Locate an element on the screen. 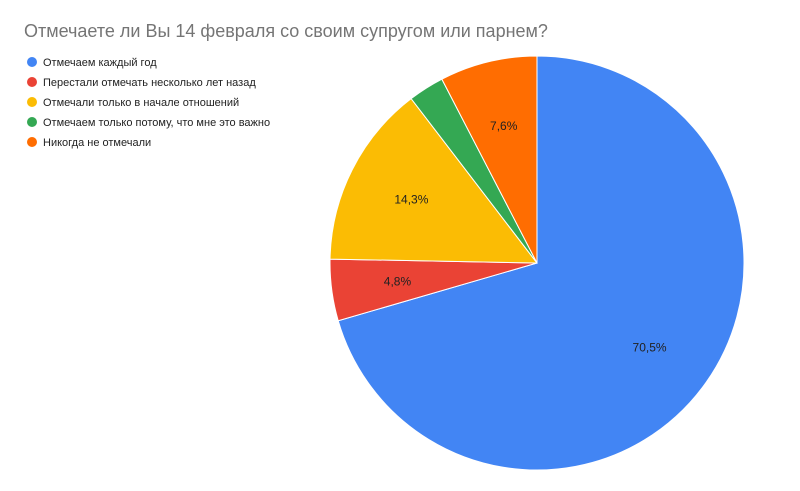 The image size is (800, 491). slice-value-label: 7,6% is located at coordinates (504, 126).